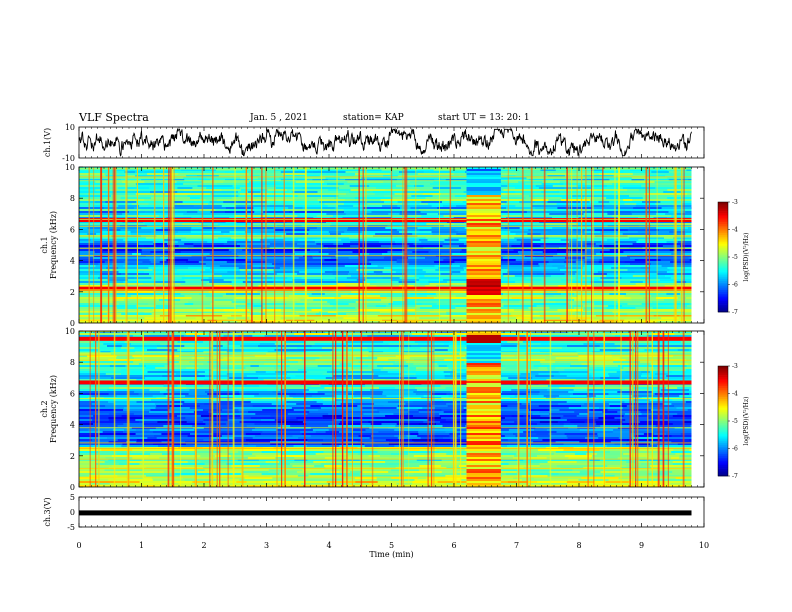  I want to click on station-label: station= KAP, so click(373, 118).